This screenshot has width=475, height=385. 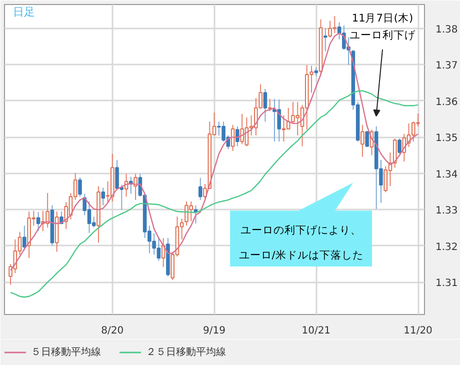 What do you see at coordinates (301, 255) in the screenshot?
I see `annotation: ユーロ/米ドルは下落した` at bounding box center [301, 255].